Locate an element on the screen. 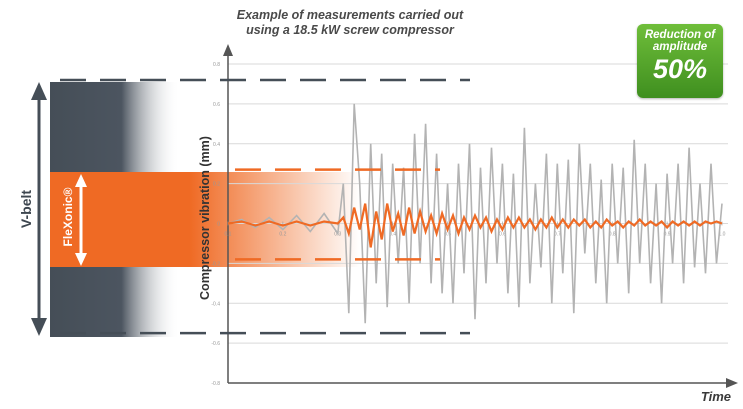  y-axis-label: Compressor vibration (mm) is located at coordinates (205, 218).